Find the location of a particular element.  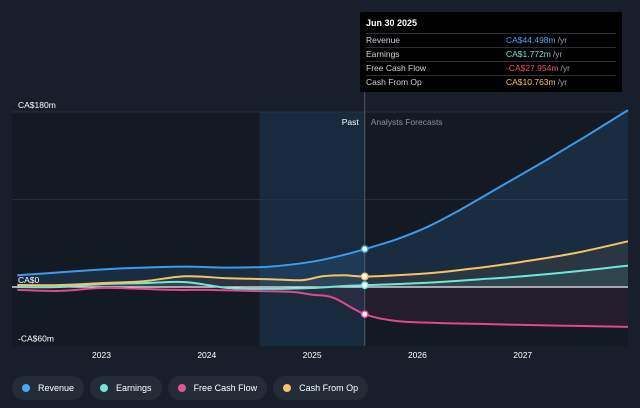

past-label: Past is located at coordinates (351, 122).